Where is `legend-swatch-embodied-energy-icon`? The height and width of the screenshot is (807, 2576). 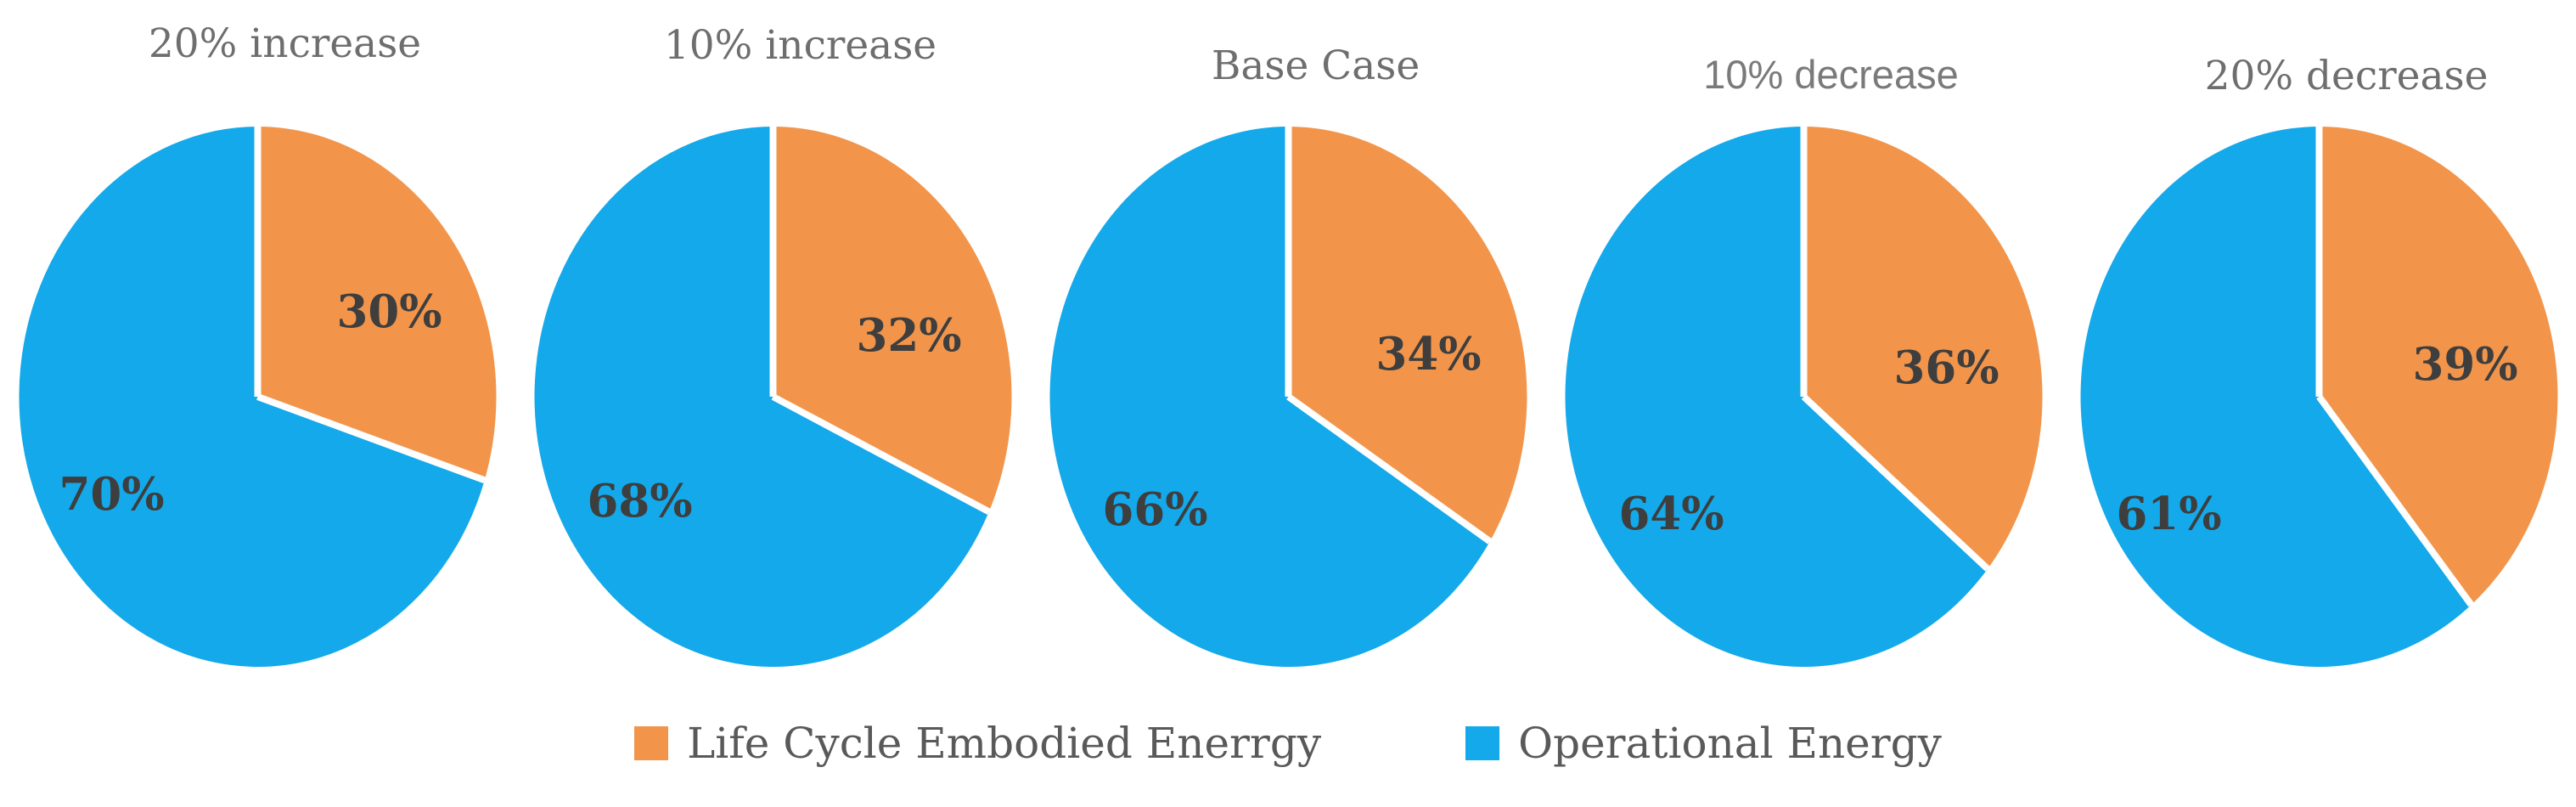
legend-swatch-embodied-energy-icon is located at coordinates (651, 743).